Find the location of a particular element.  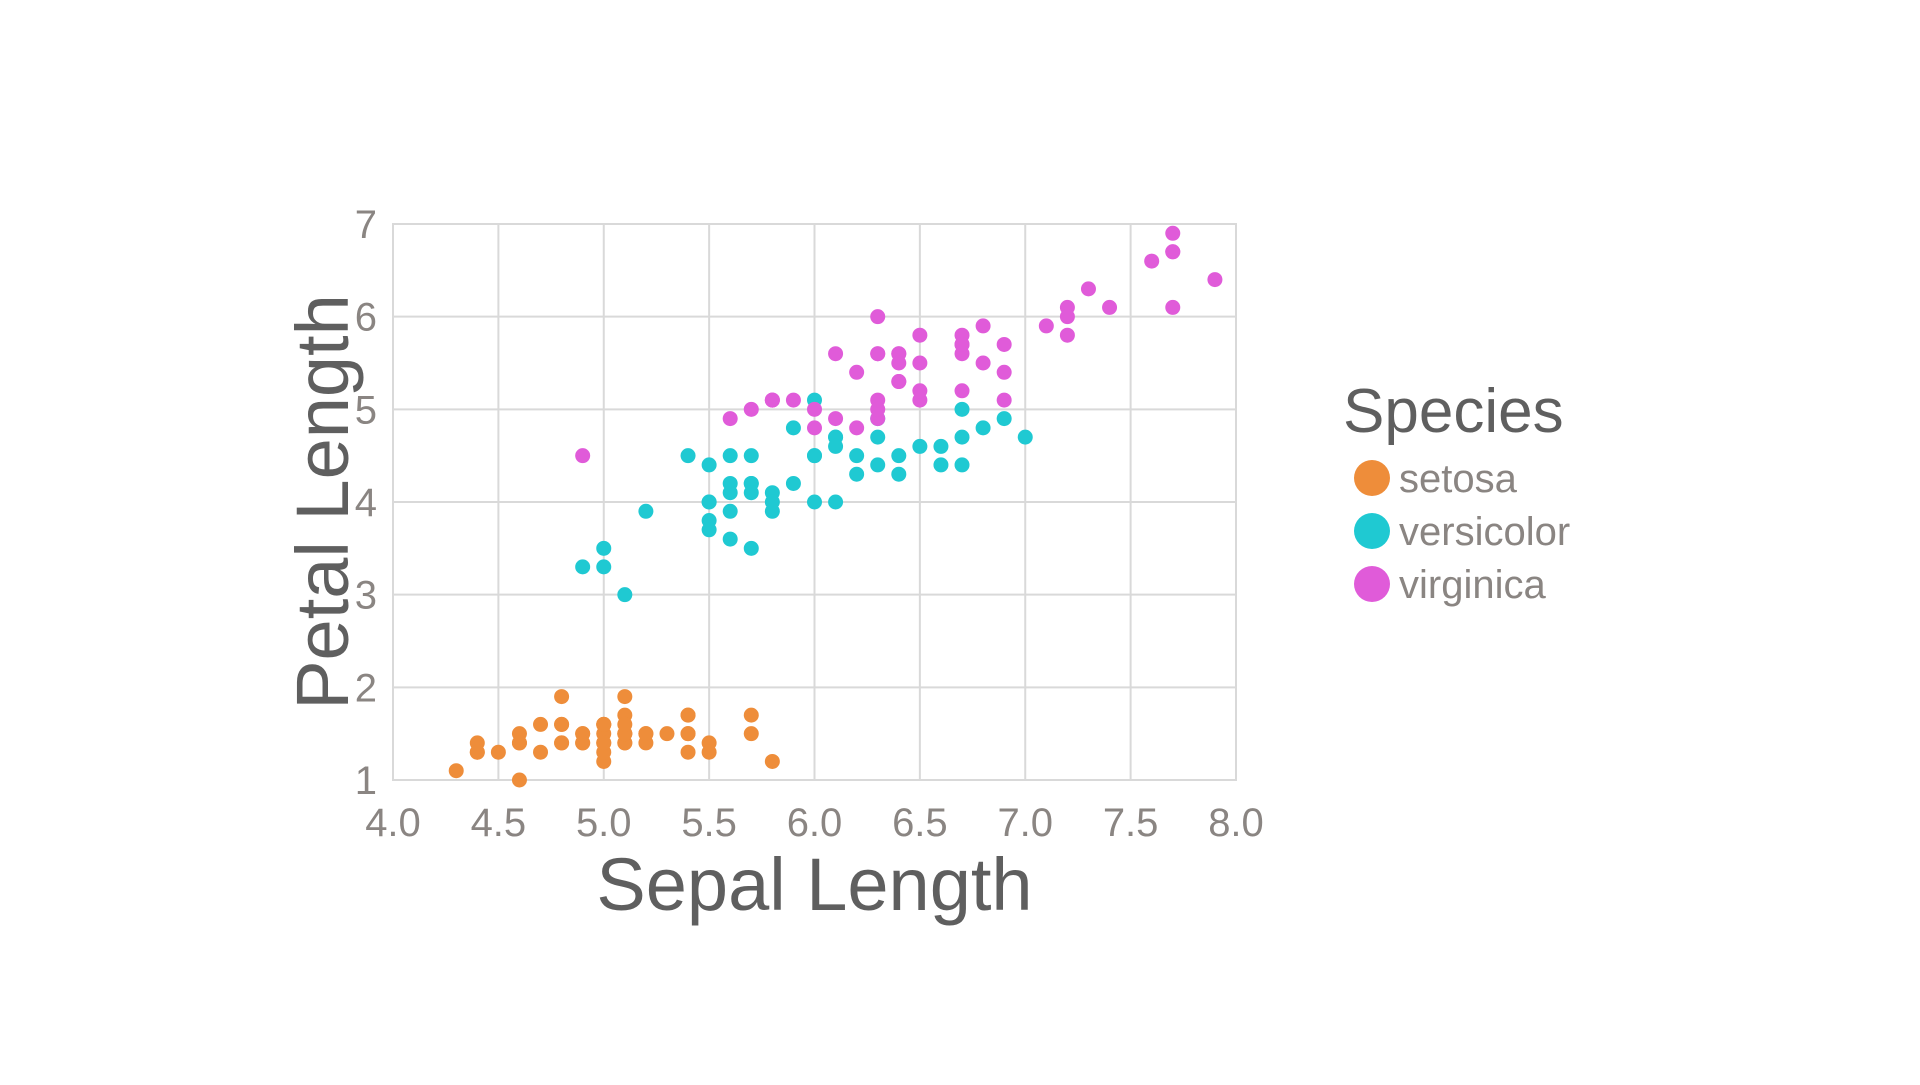

legend-label-setosa: setosa is located at coordinates (1458, 479).